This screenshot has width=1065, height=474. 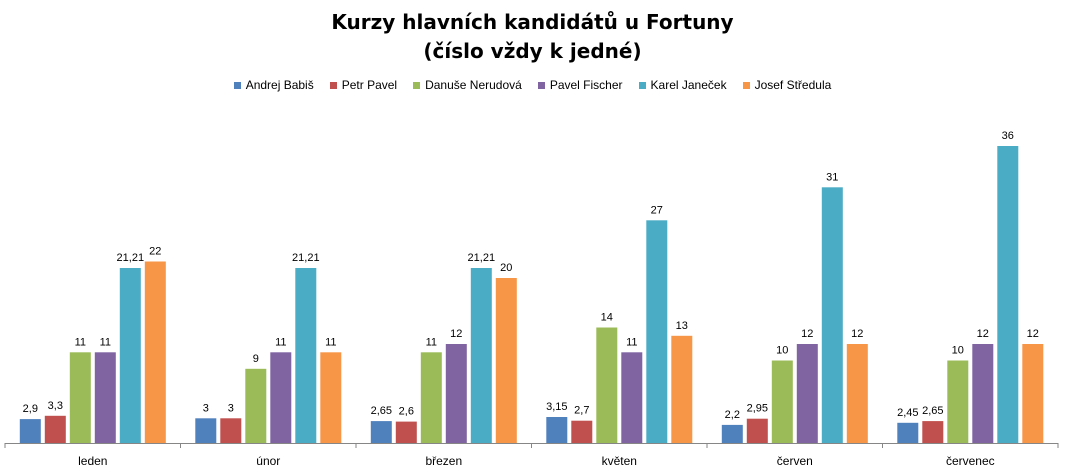 What do you see at coordinates (607, 318) in the screenshot?
I see `data-label: 14` at bounding box center [607, 318].